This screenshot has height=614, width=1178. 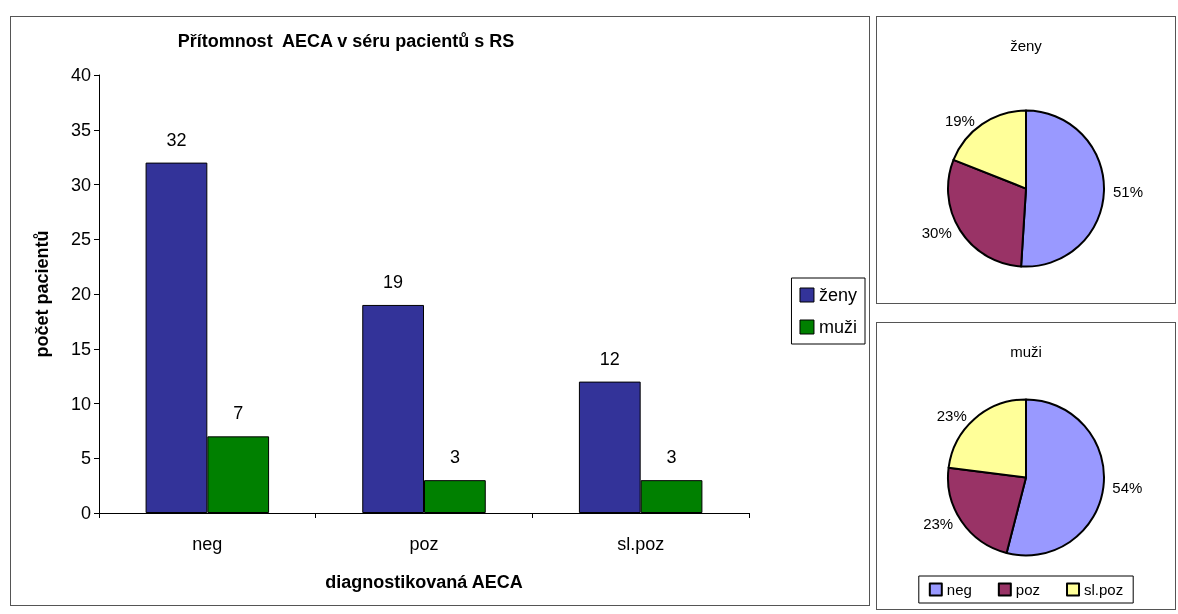 I want to click on x-axis-title: diagnostikovaná AECA, so click(x=424, y=582).